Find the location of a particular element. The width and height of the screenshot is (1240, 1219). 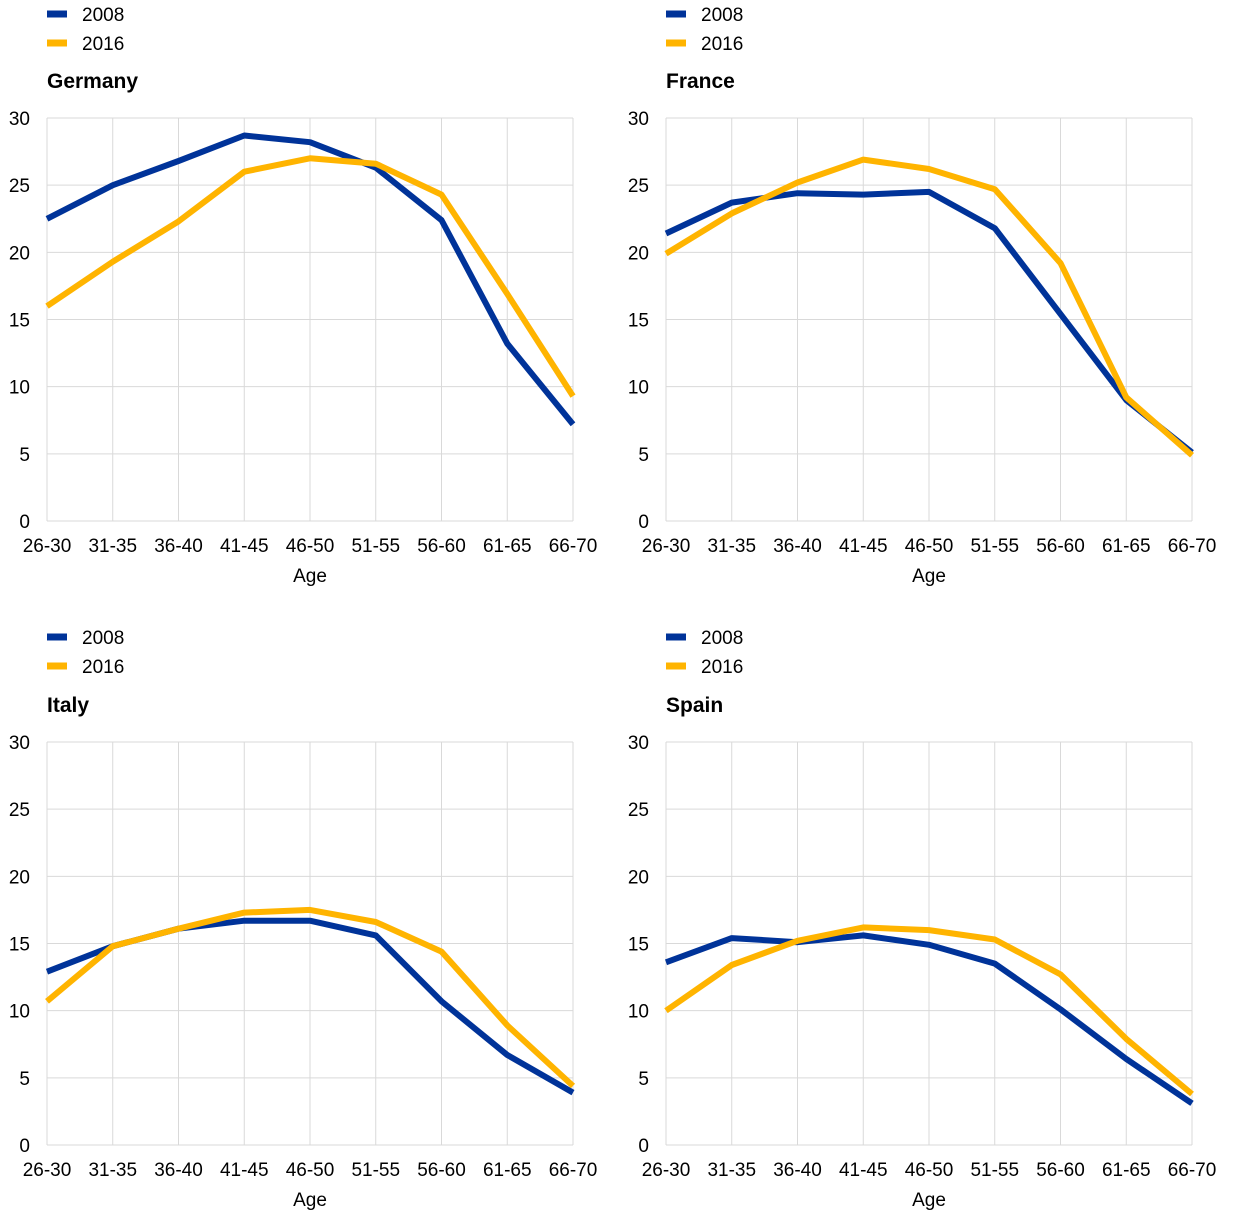

chart-title: Germany is located at coordinates (92, 81).